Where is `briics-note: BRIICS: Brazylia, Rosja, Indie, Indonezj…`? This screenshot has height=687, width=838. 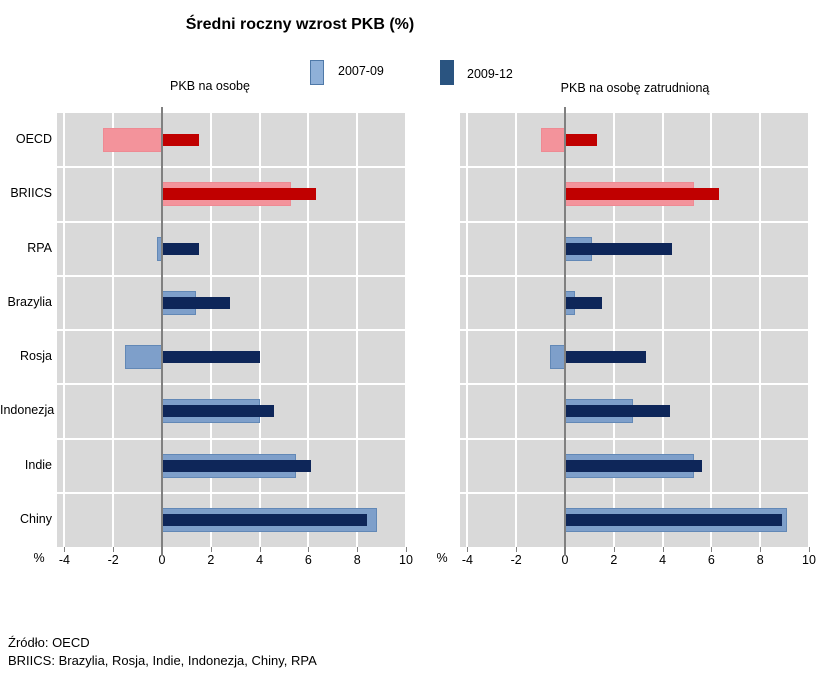
briics-note: BRIICS: Brazylia, Rosja, Indie, Indonezj… is located at coordinates (162, 660).